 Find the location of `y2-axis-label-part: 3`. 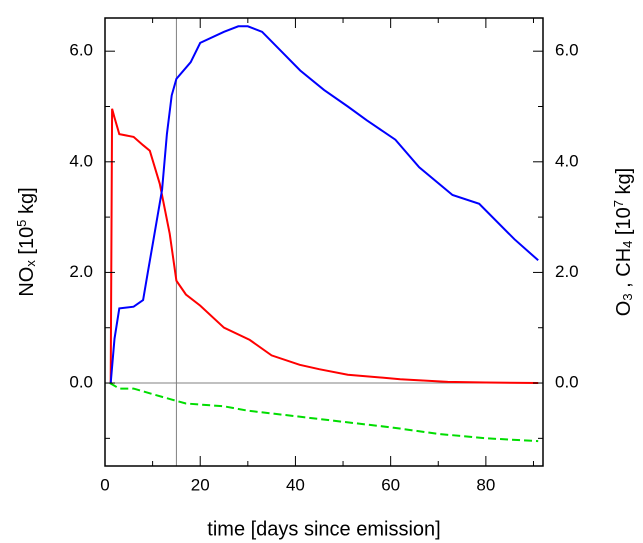

y2-axis-label-part: 3 is located at coordinates (627, 296).